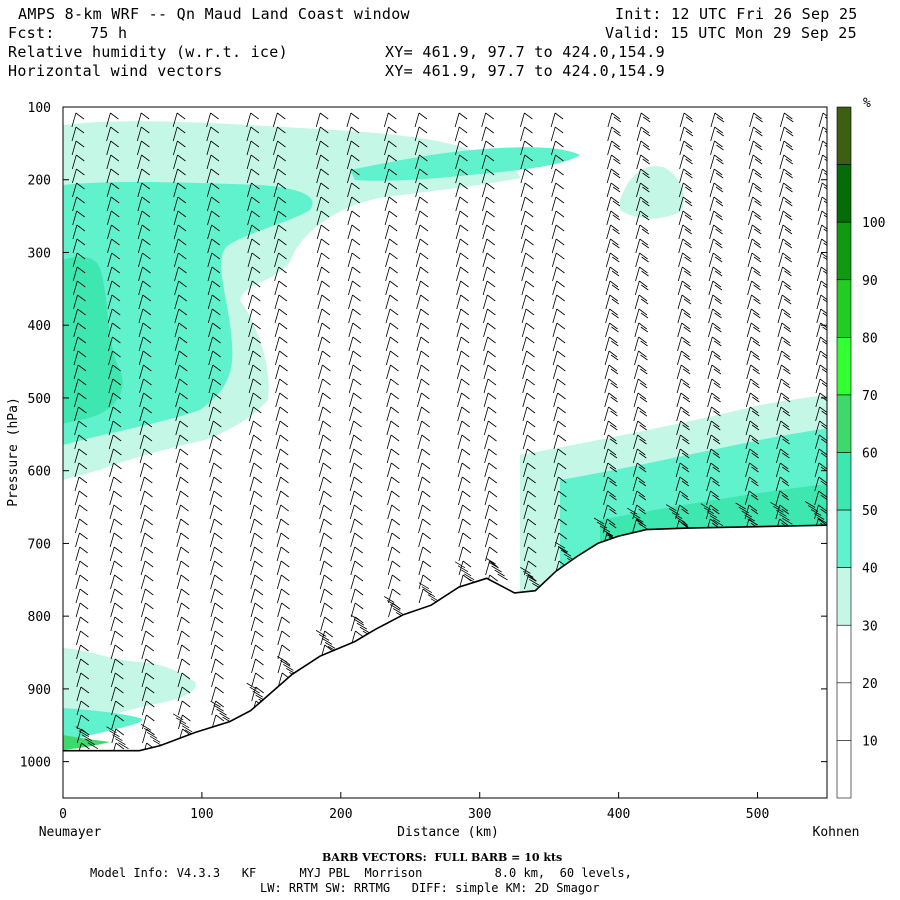 Image resolution: width=900 pixels, height=900 pixels. I want to click on field1-xy: XY= 461.9, 97.7 to 424.0,154.9, so click(525, 52).